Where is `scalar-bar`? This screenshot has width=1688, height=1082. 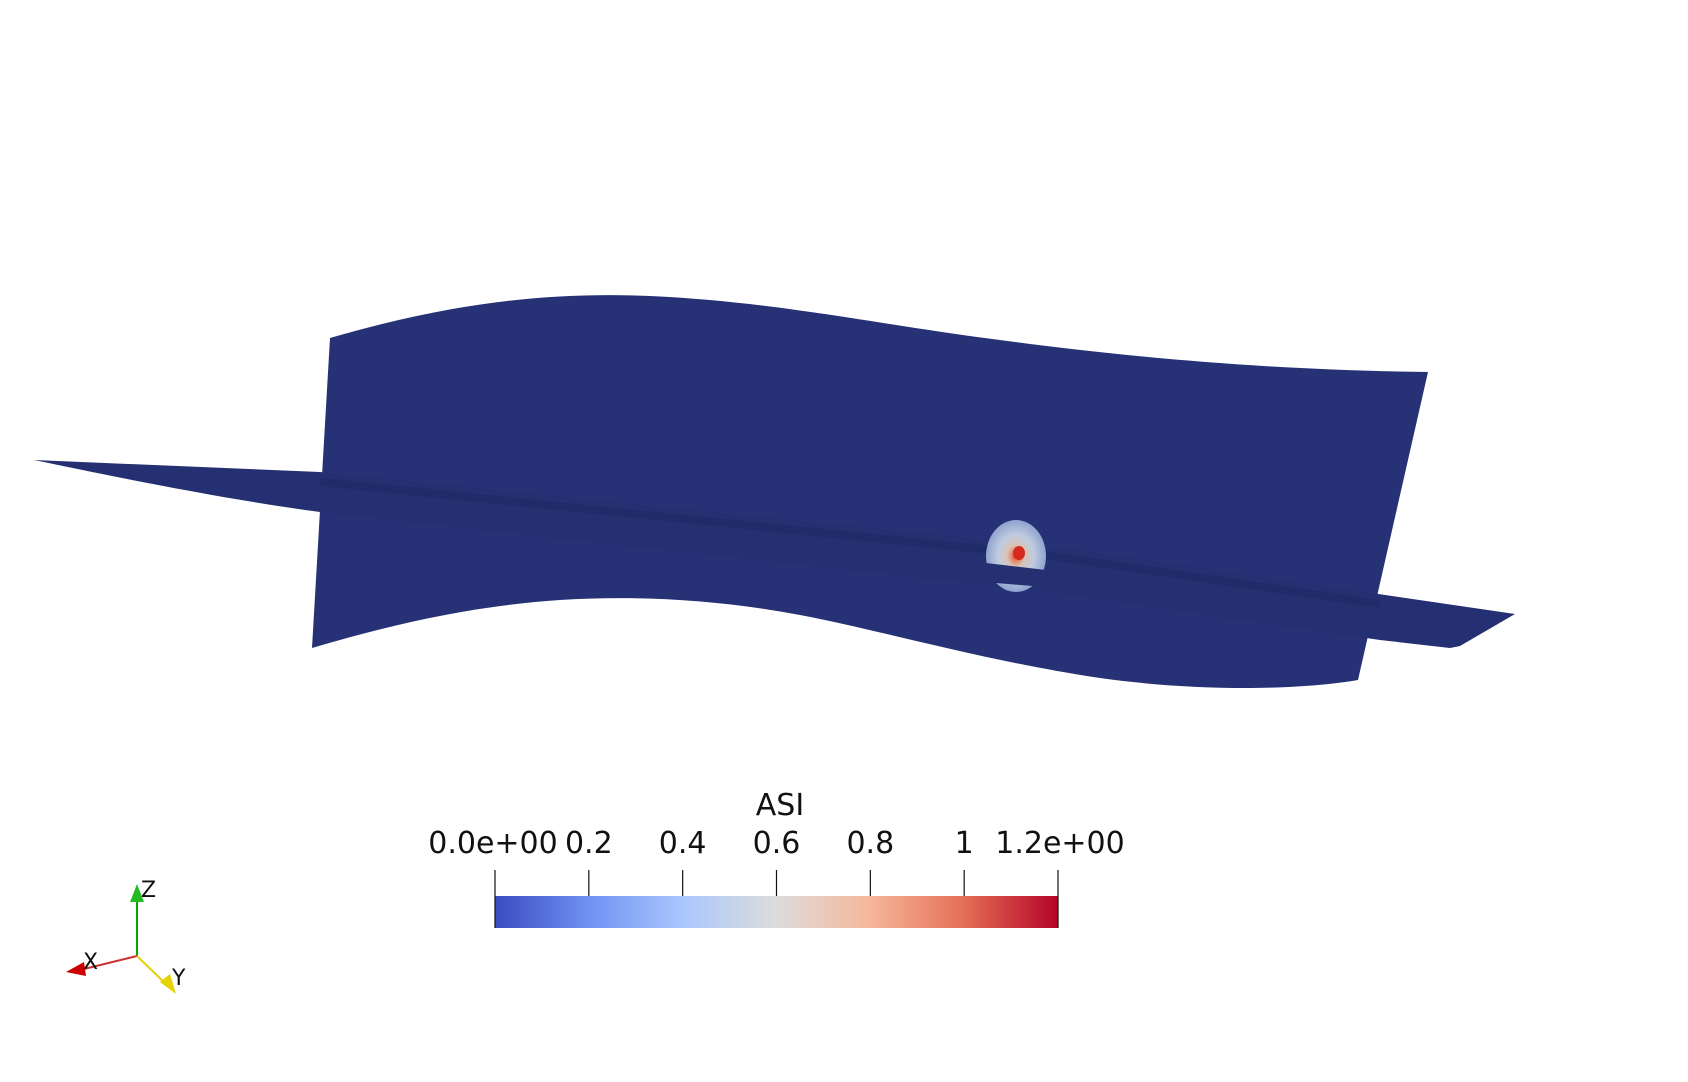
scalar-bar is located at coordinates (776, 899).